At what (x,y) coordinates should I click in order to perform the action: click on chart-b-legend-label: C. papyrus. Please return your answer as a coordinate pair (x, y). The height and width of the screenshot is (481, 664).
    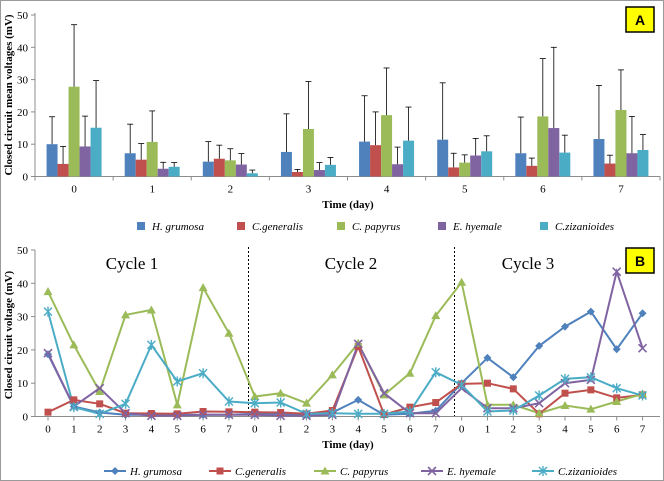
    Looking at the image, I should click on (364, 472).